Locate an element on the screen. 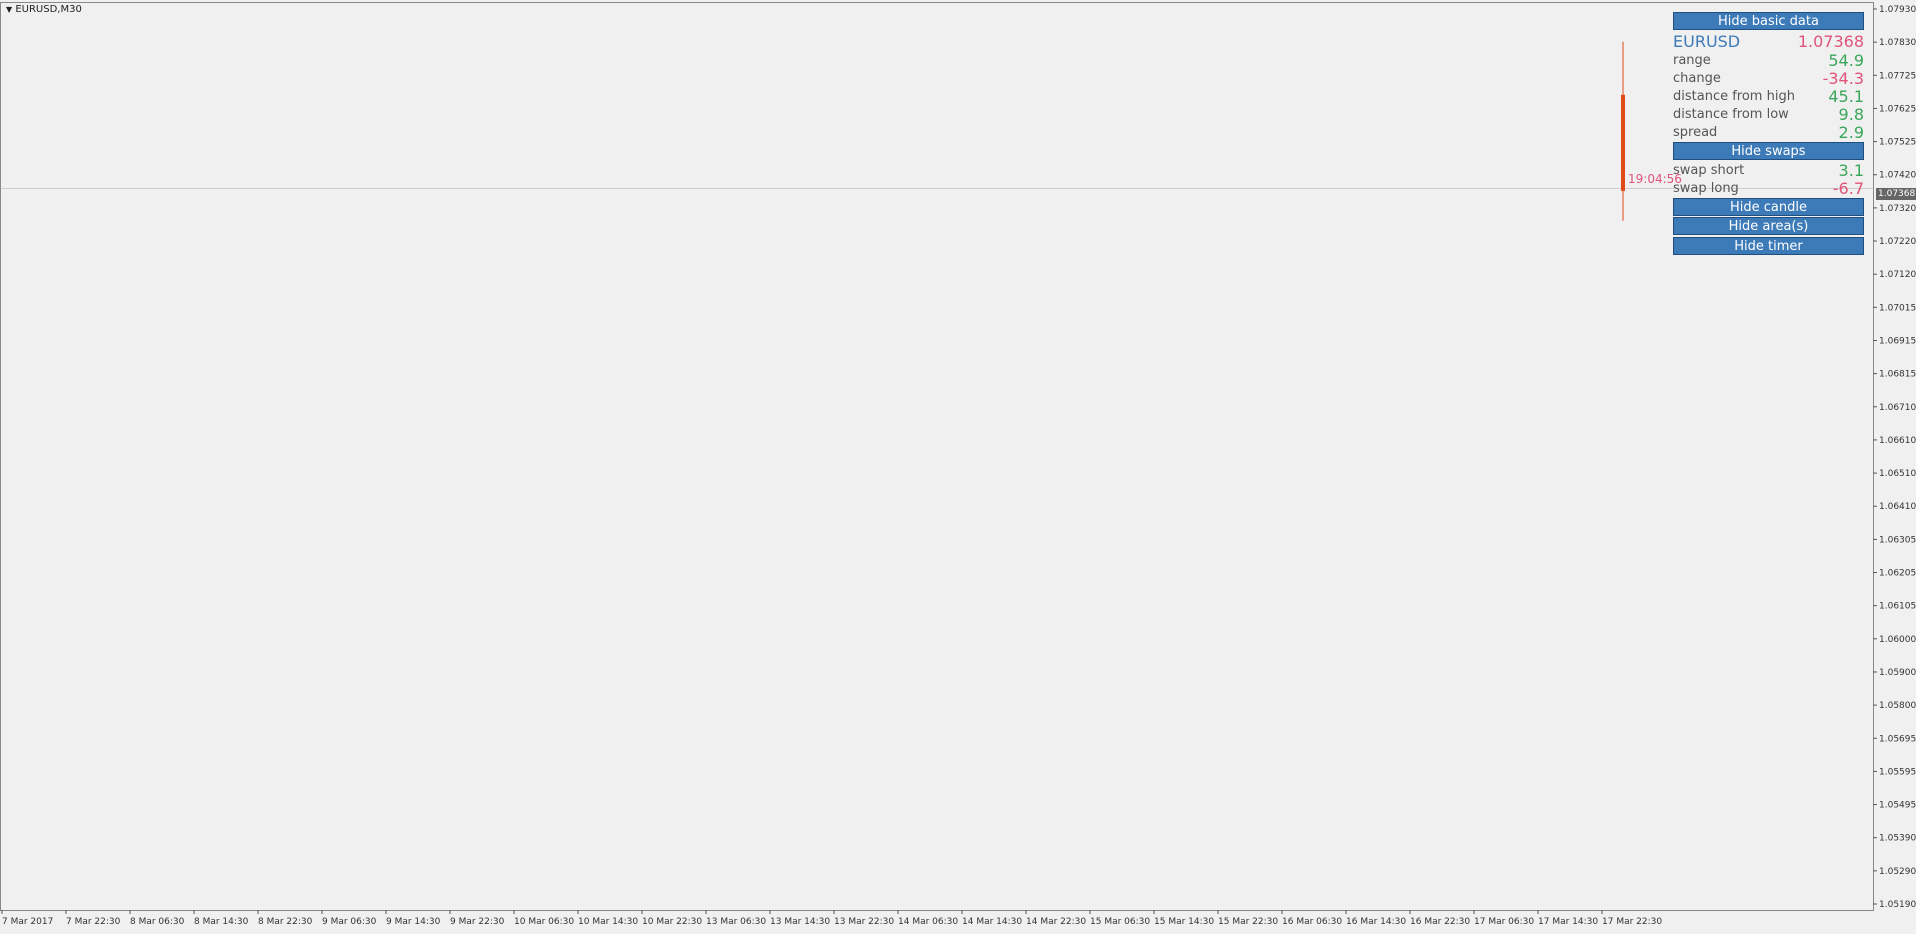 The height and width of the screenshot is (934, 1916). price-tick-label: 1.05900 is located at coordinates (1897, 673).